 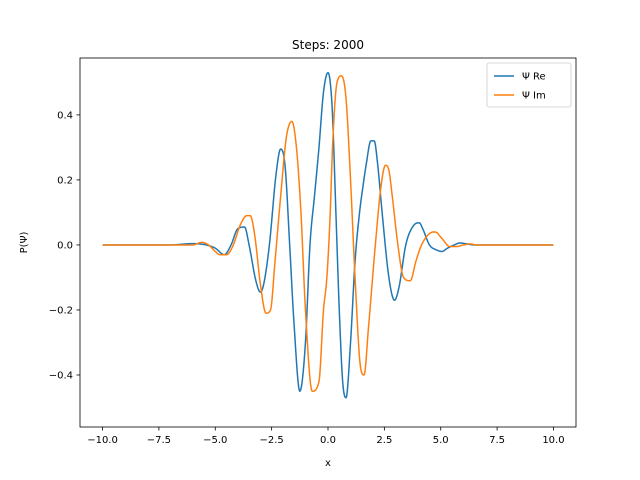 I want to click on y-tick-label: 0.4, so click(x=65, y=115).